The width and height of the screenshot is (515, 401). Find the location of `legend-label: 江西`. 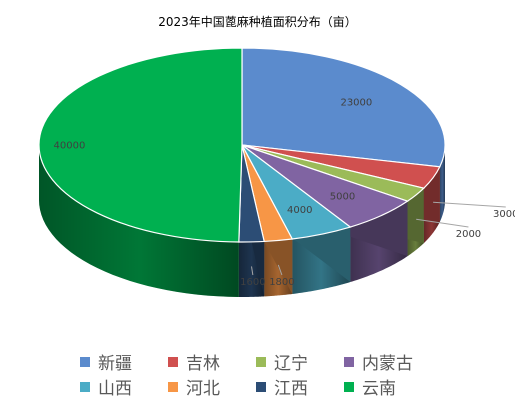

legend-label: 江西 is located at coordinates (291, 389).